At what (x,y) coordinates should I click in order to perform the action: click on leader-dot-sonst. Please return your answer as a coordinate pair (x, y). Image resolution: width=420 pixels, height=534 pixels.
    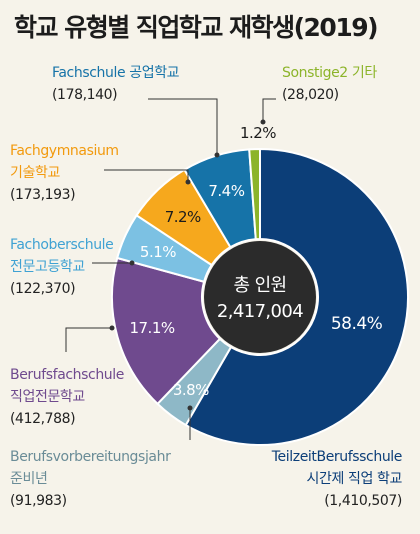
    Looking at the image, I should click on (263, 122).